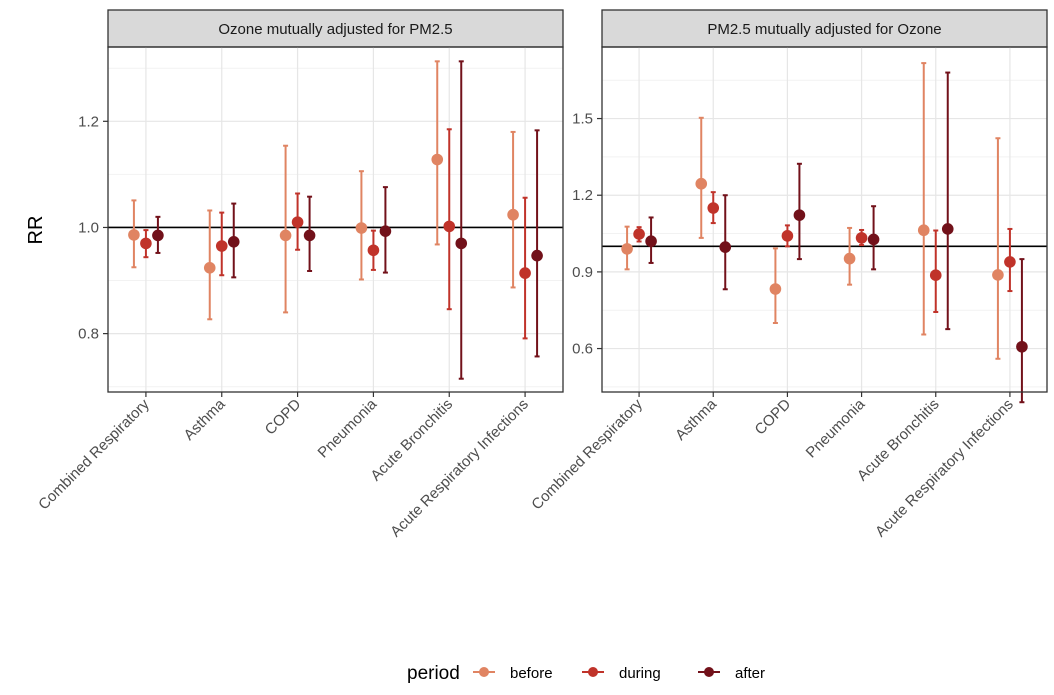 Image resolution: width=1054 pixels, height=695 pixels. What do you see at coordinates (731, 673) in the screenshot?
I see `legend-entry-after: after` at bounding box center [731, 673].